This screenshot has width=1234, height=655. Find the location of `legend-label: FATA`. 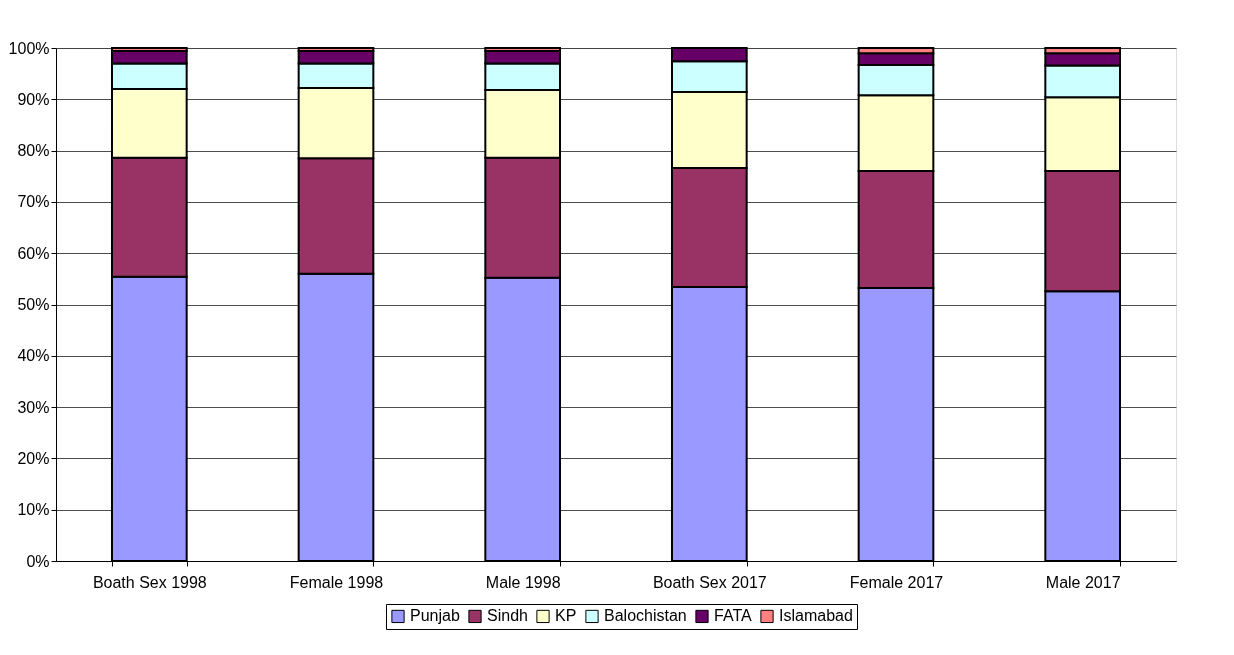

legend-label: FATA is located at coordinates (733, 616).